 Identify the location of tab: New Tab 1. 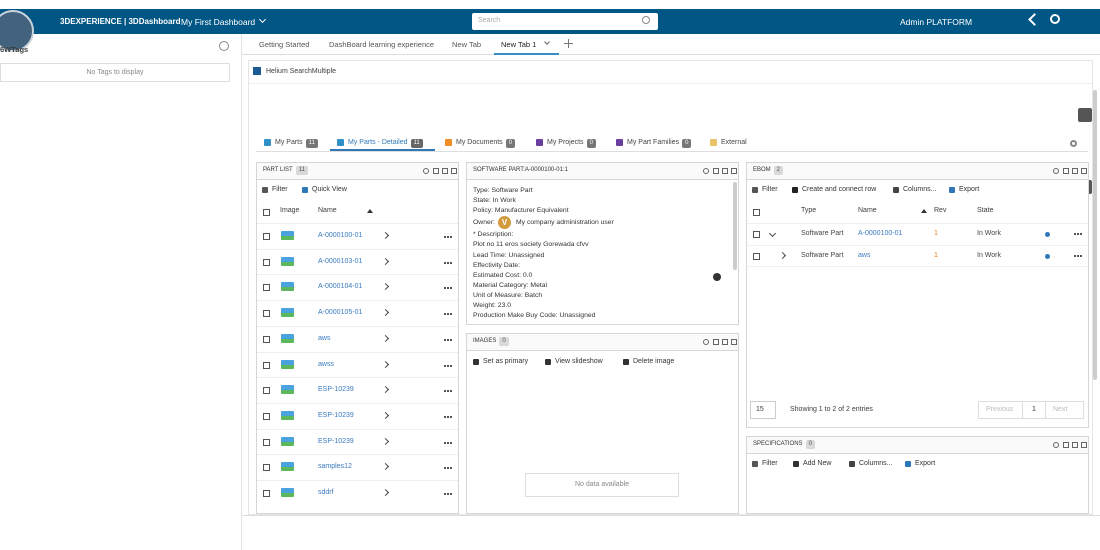
(519, 44).